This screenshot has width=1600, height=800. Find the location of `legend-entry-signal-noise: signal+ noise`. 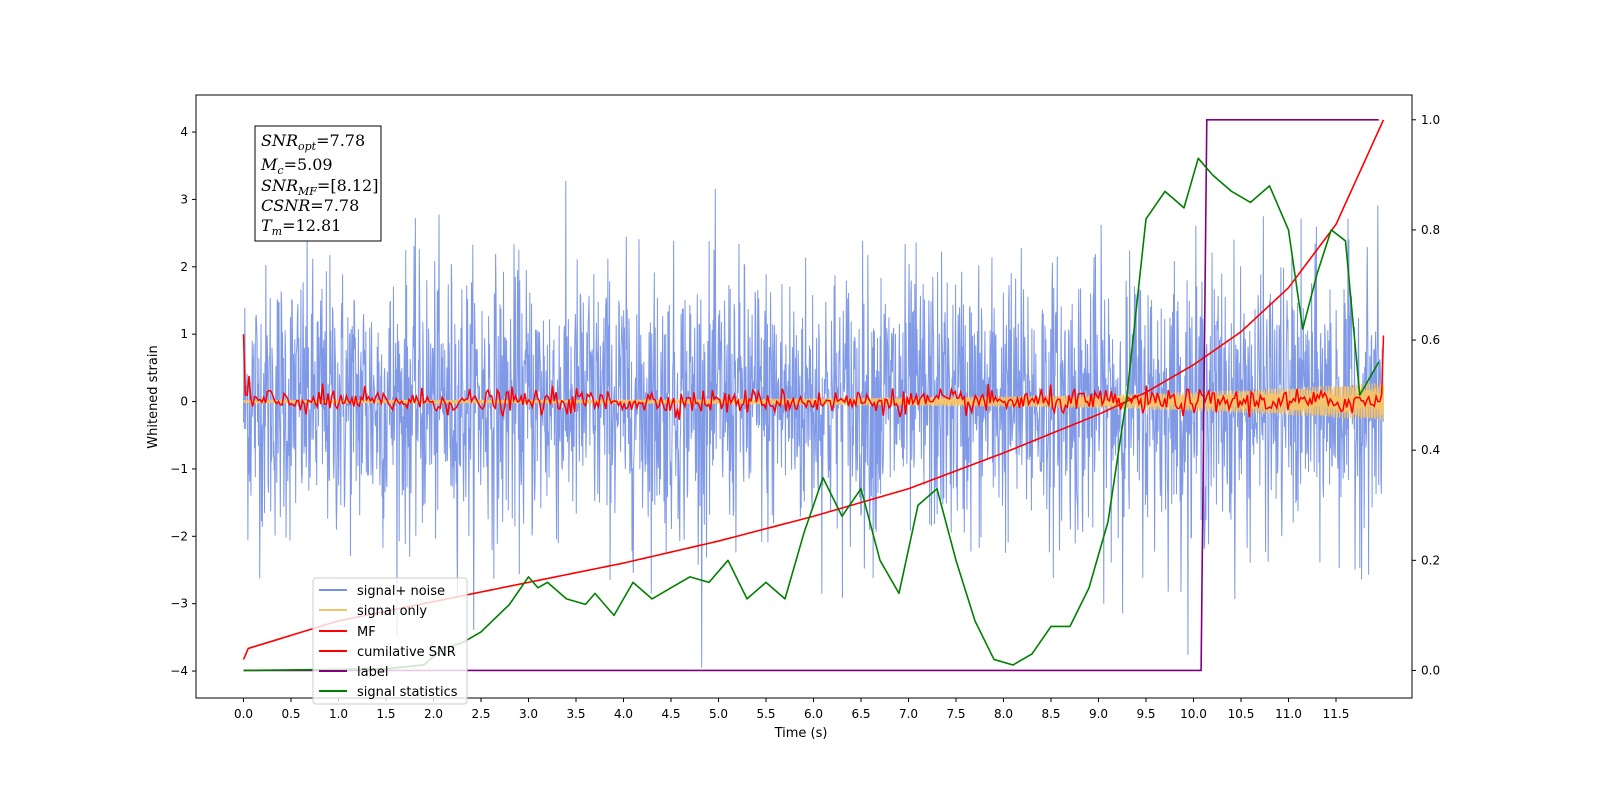

legend-entry-signal-noise: signal+ noise is located at coordinates (382, 591).